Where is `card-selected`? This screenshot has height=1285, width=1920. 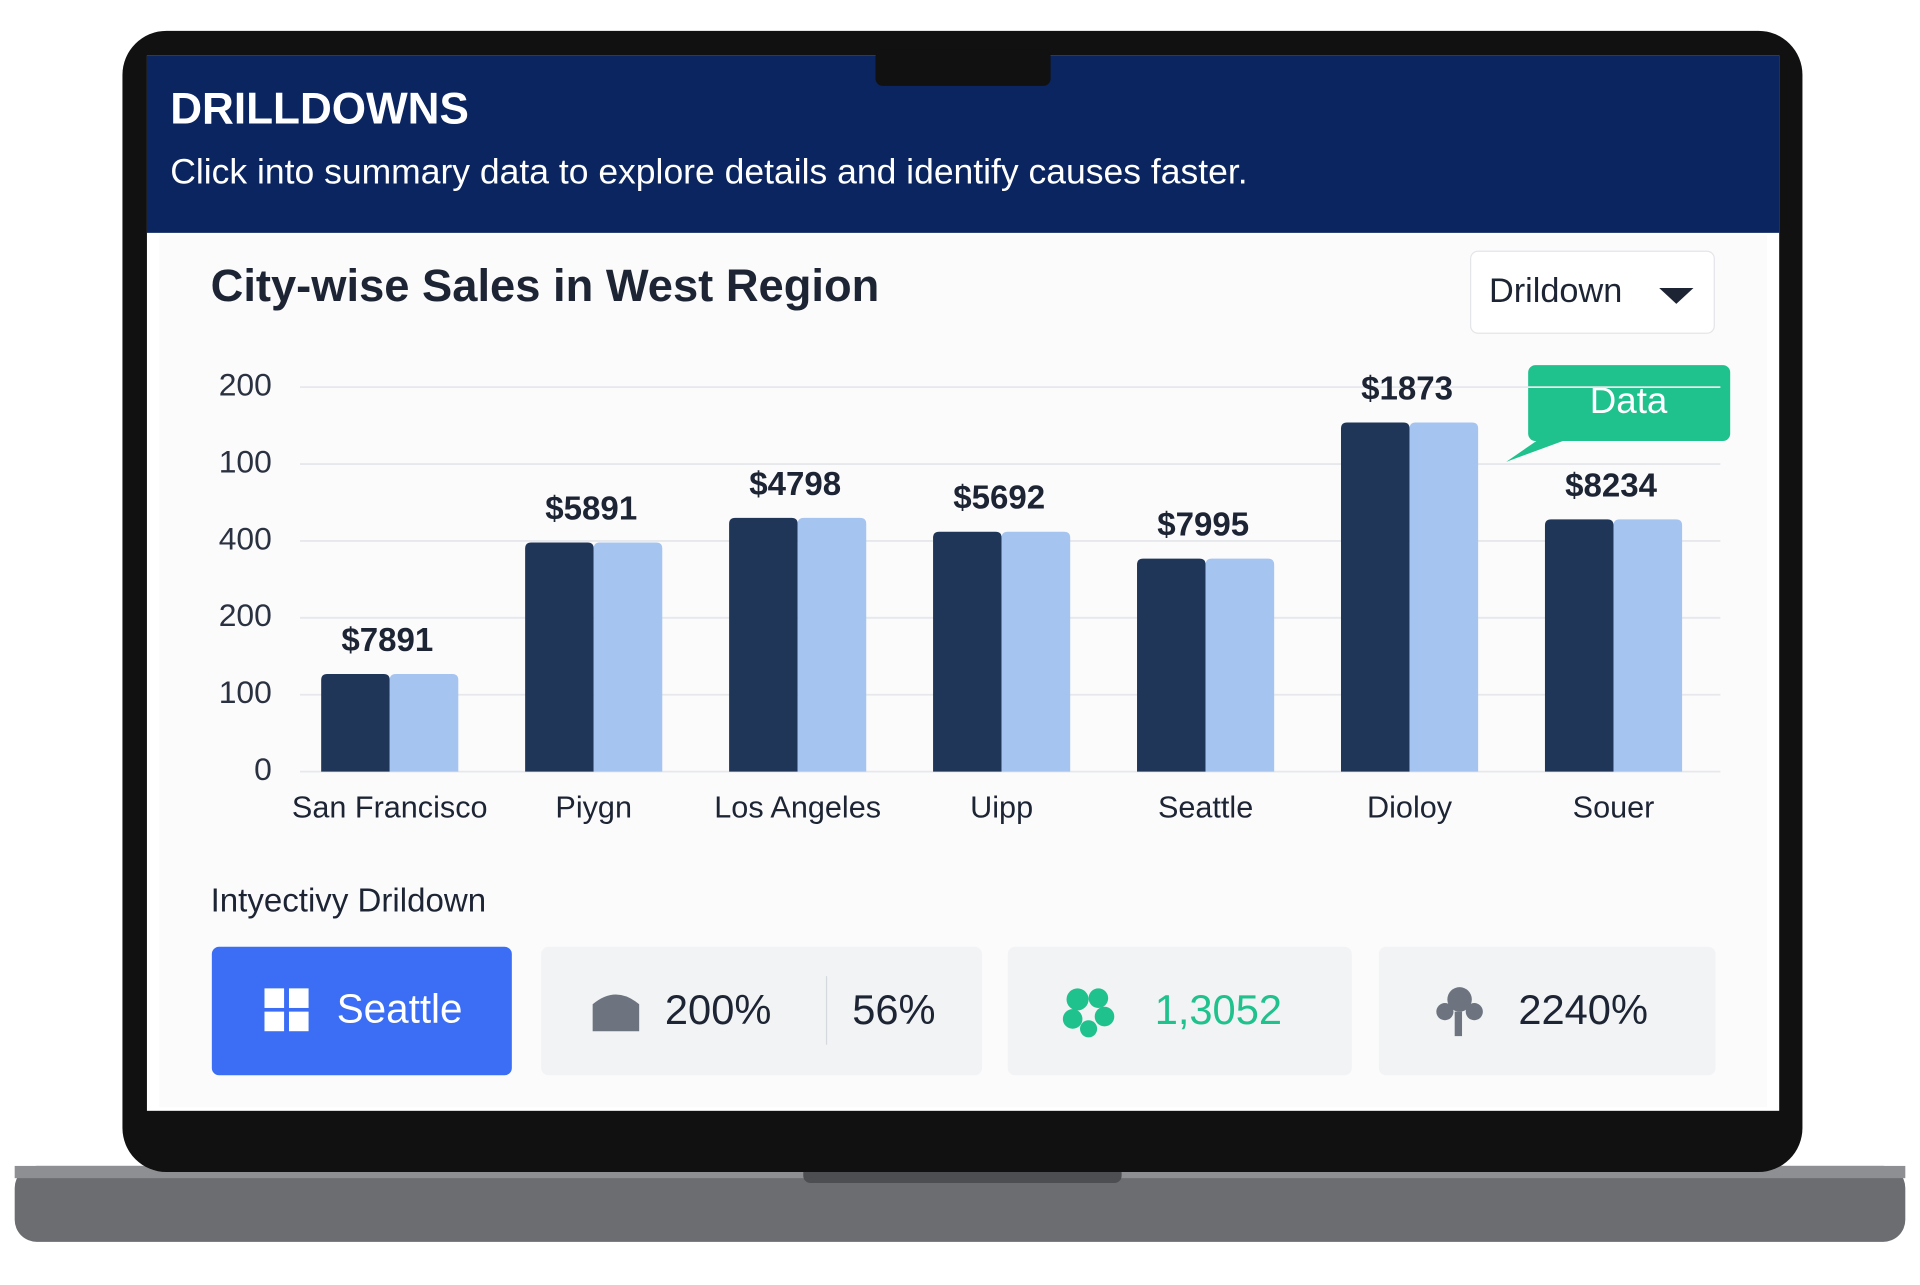
card-selected is located at coordinates (361, 1011).